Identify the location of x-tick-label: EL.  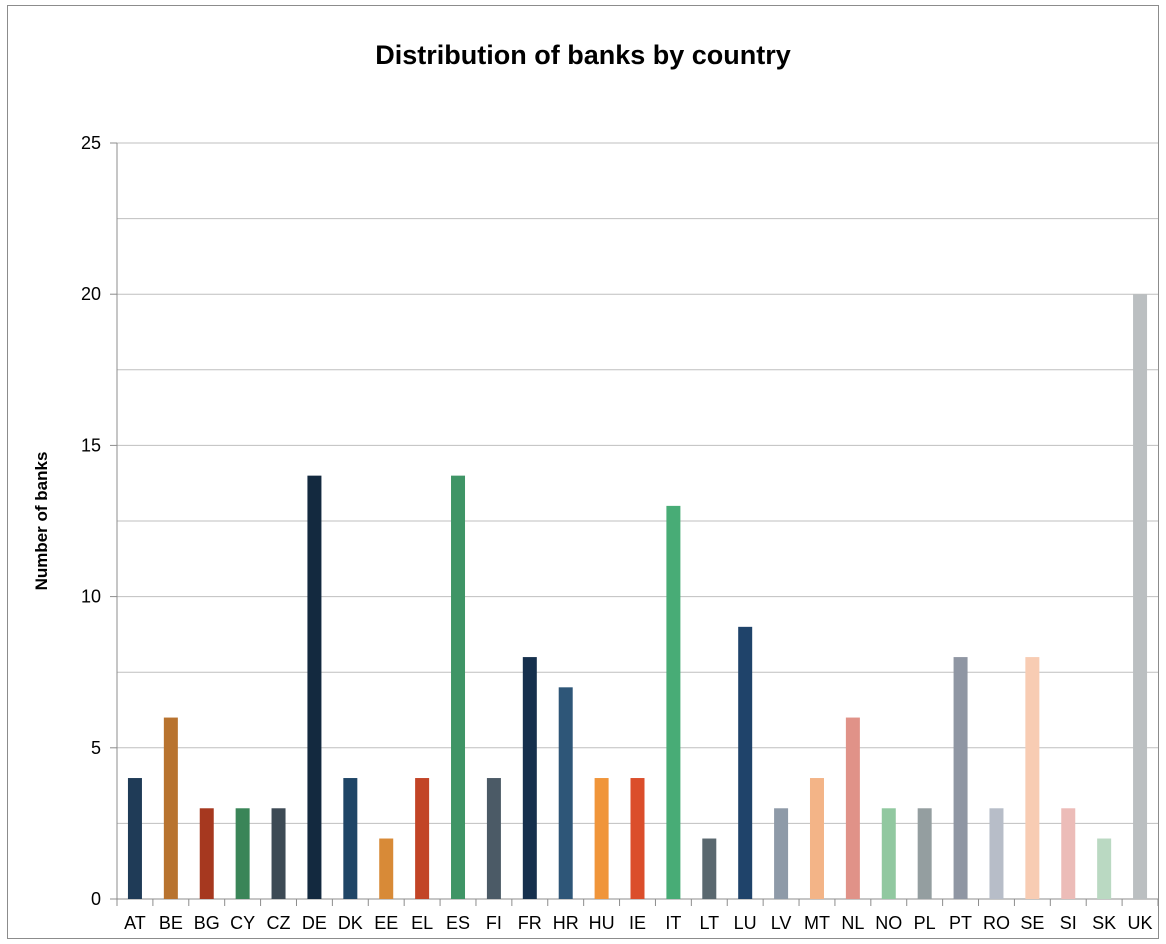
(422, 923).